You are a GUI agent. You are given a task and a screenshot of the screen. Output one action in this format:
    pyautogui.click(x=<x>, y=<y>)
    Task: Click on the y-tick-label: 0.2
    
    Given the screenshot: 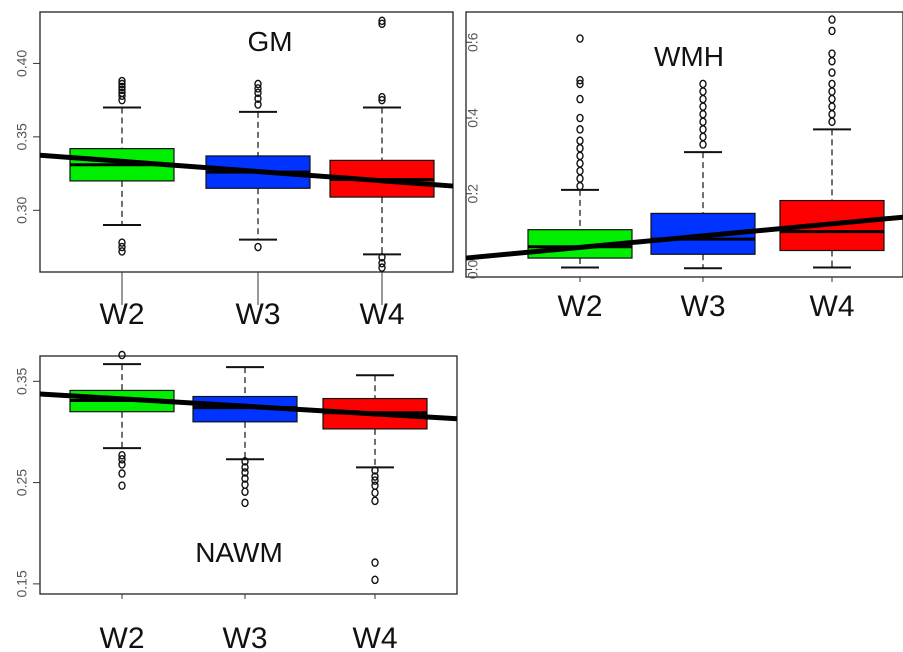 What is the action you would take?
    pyautogui.click(x=473, y=194)
    